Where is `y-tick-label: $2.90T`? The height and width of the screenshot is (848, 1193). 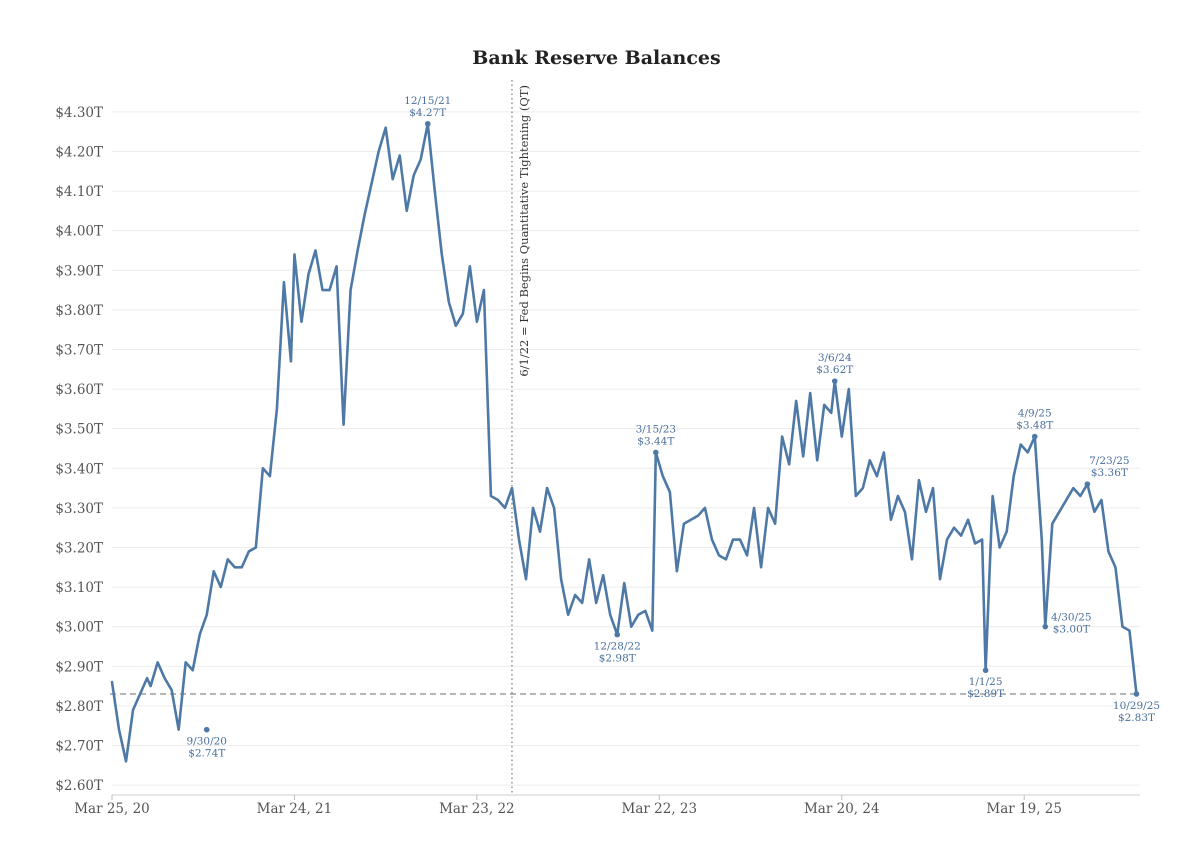 y-tick-label: $2.90T is located at coordinates (79, 667).